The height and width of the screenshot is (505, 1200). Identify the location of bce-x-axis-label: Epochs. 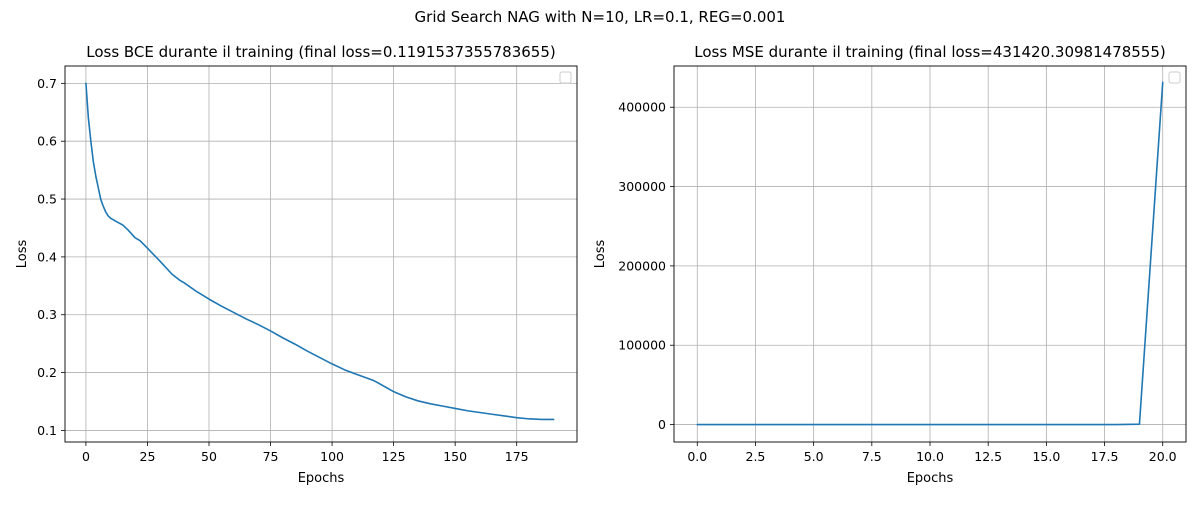
(321, 478).